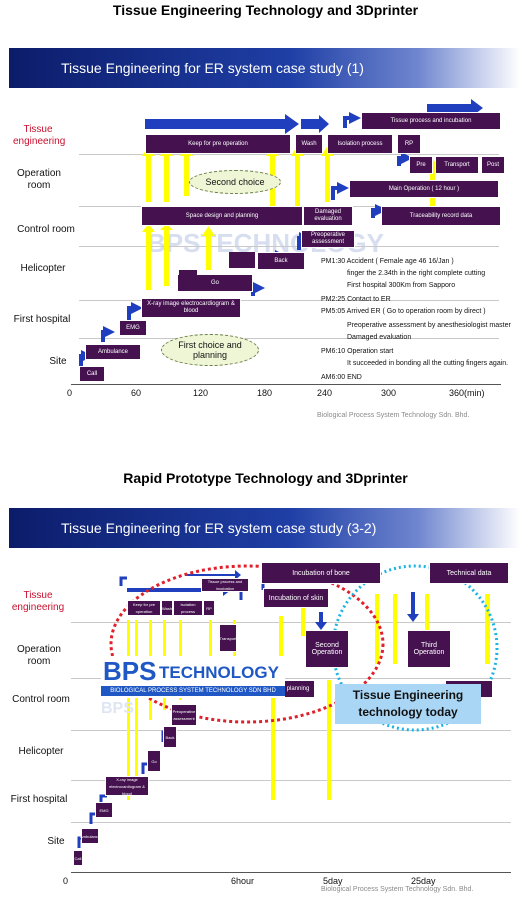  Describe the element at coordinates (469, 573) in the screenshot. I see `box-technical-data: Technical data` at that location.